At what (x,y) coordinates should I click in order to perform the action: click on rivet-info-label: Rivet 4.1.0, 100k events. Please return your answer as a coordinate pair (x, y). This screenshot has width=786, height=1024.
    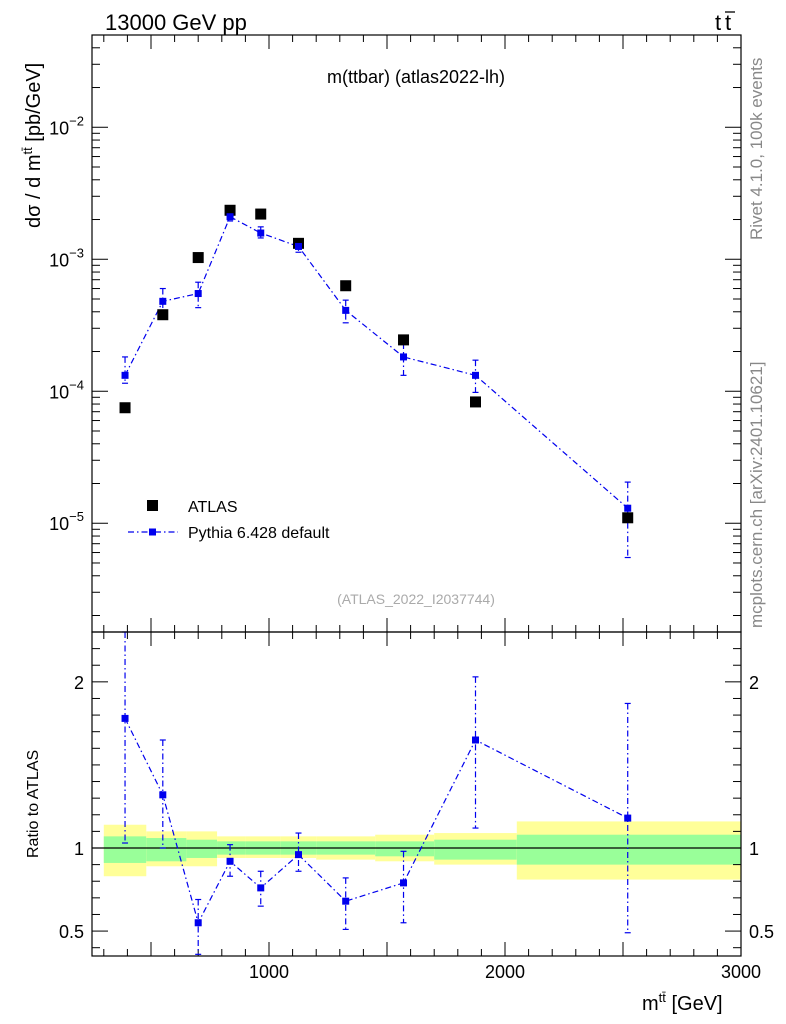
    Looking at the image, I should click on (756, 149).